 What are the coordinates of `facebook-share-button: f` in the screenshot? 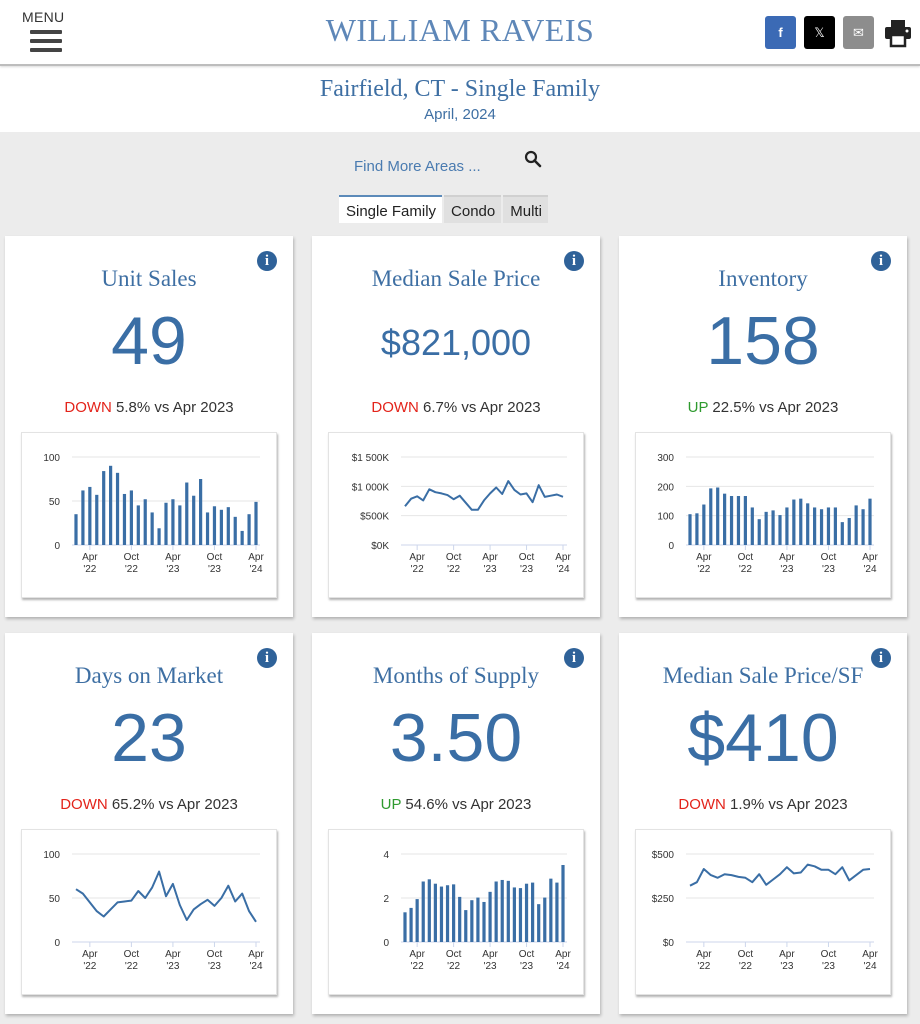 It's located at (780, 32).